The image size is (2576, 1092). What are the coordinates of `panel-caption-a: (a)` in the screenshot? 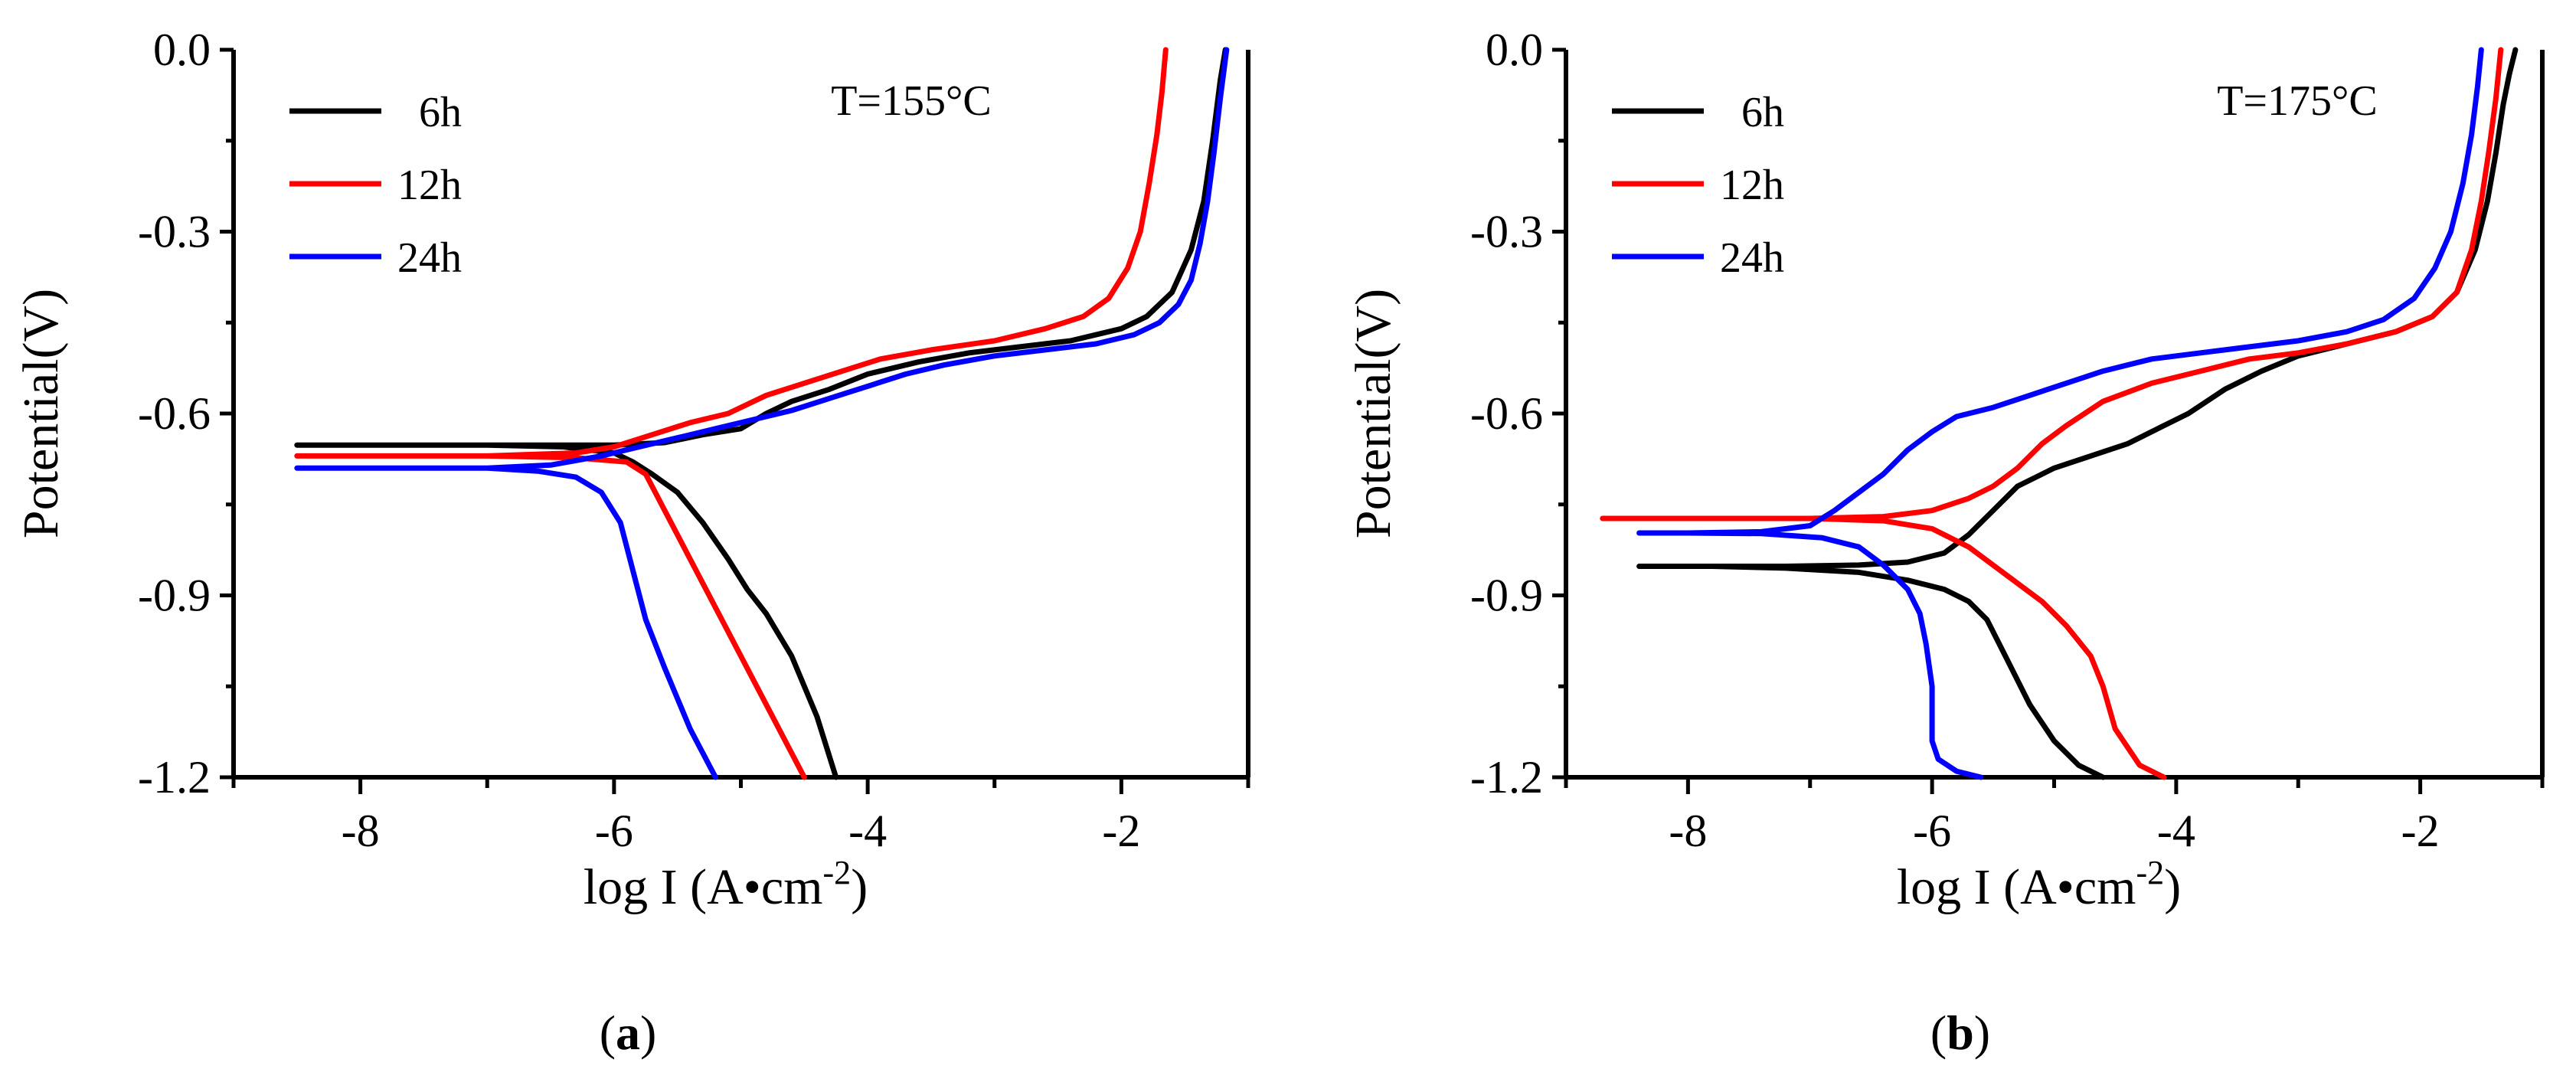 It's located at (628, 1032).